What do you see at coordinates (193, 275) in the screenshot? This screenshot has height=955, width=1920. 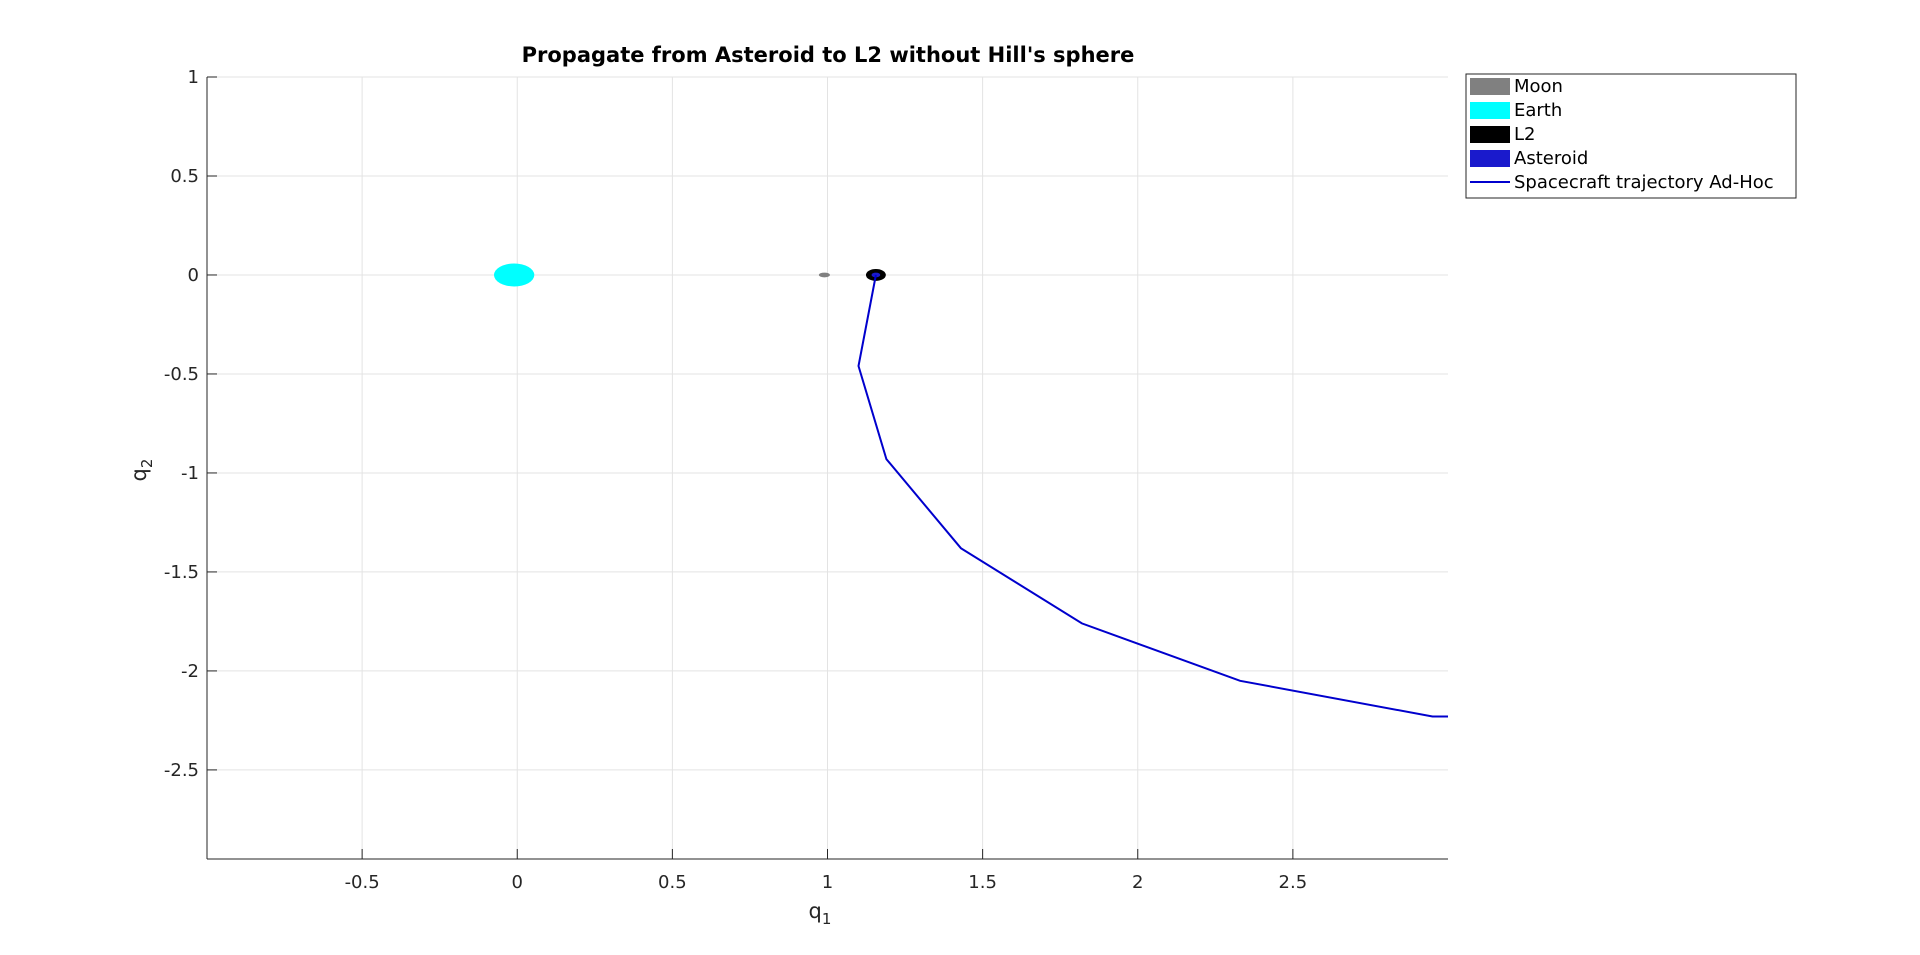 I see `y-tick-label: 0` at bounding box center [193, 275].